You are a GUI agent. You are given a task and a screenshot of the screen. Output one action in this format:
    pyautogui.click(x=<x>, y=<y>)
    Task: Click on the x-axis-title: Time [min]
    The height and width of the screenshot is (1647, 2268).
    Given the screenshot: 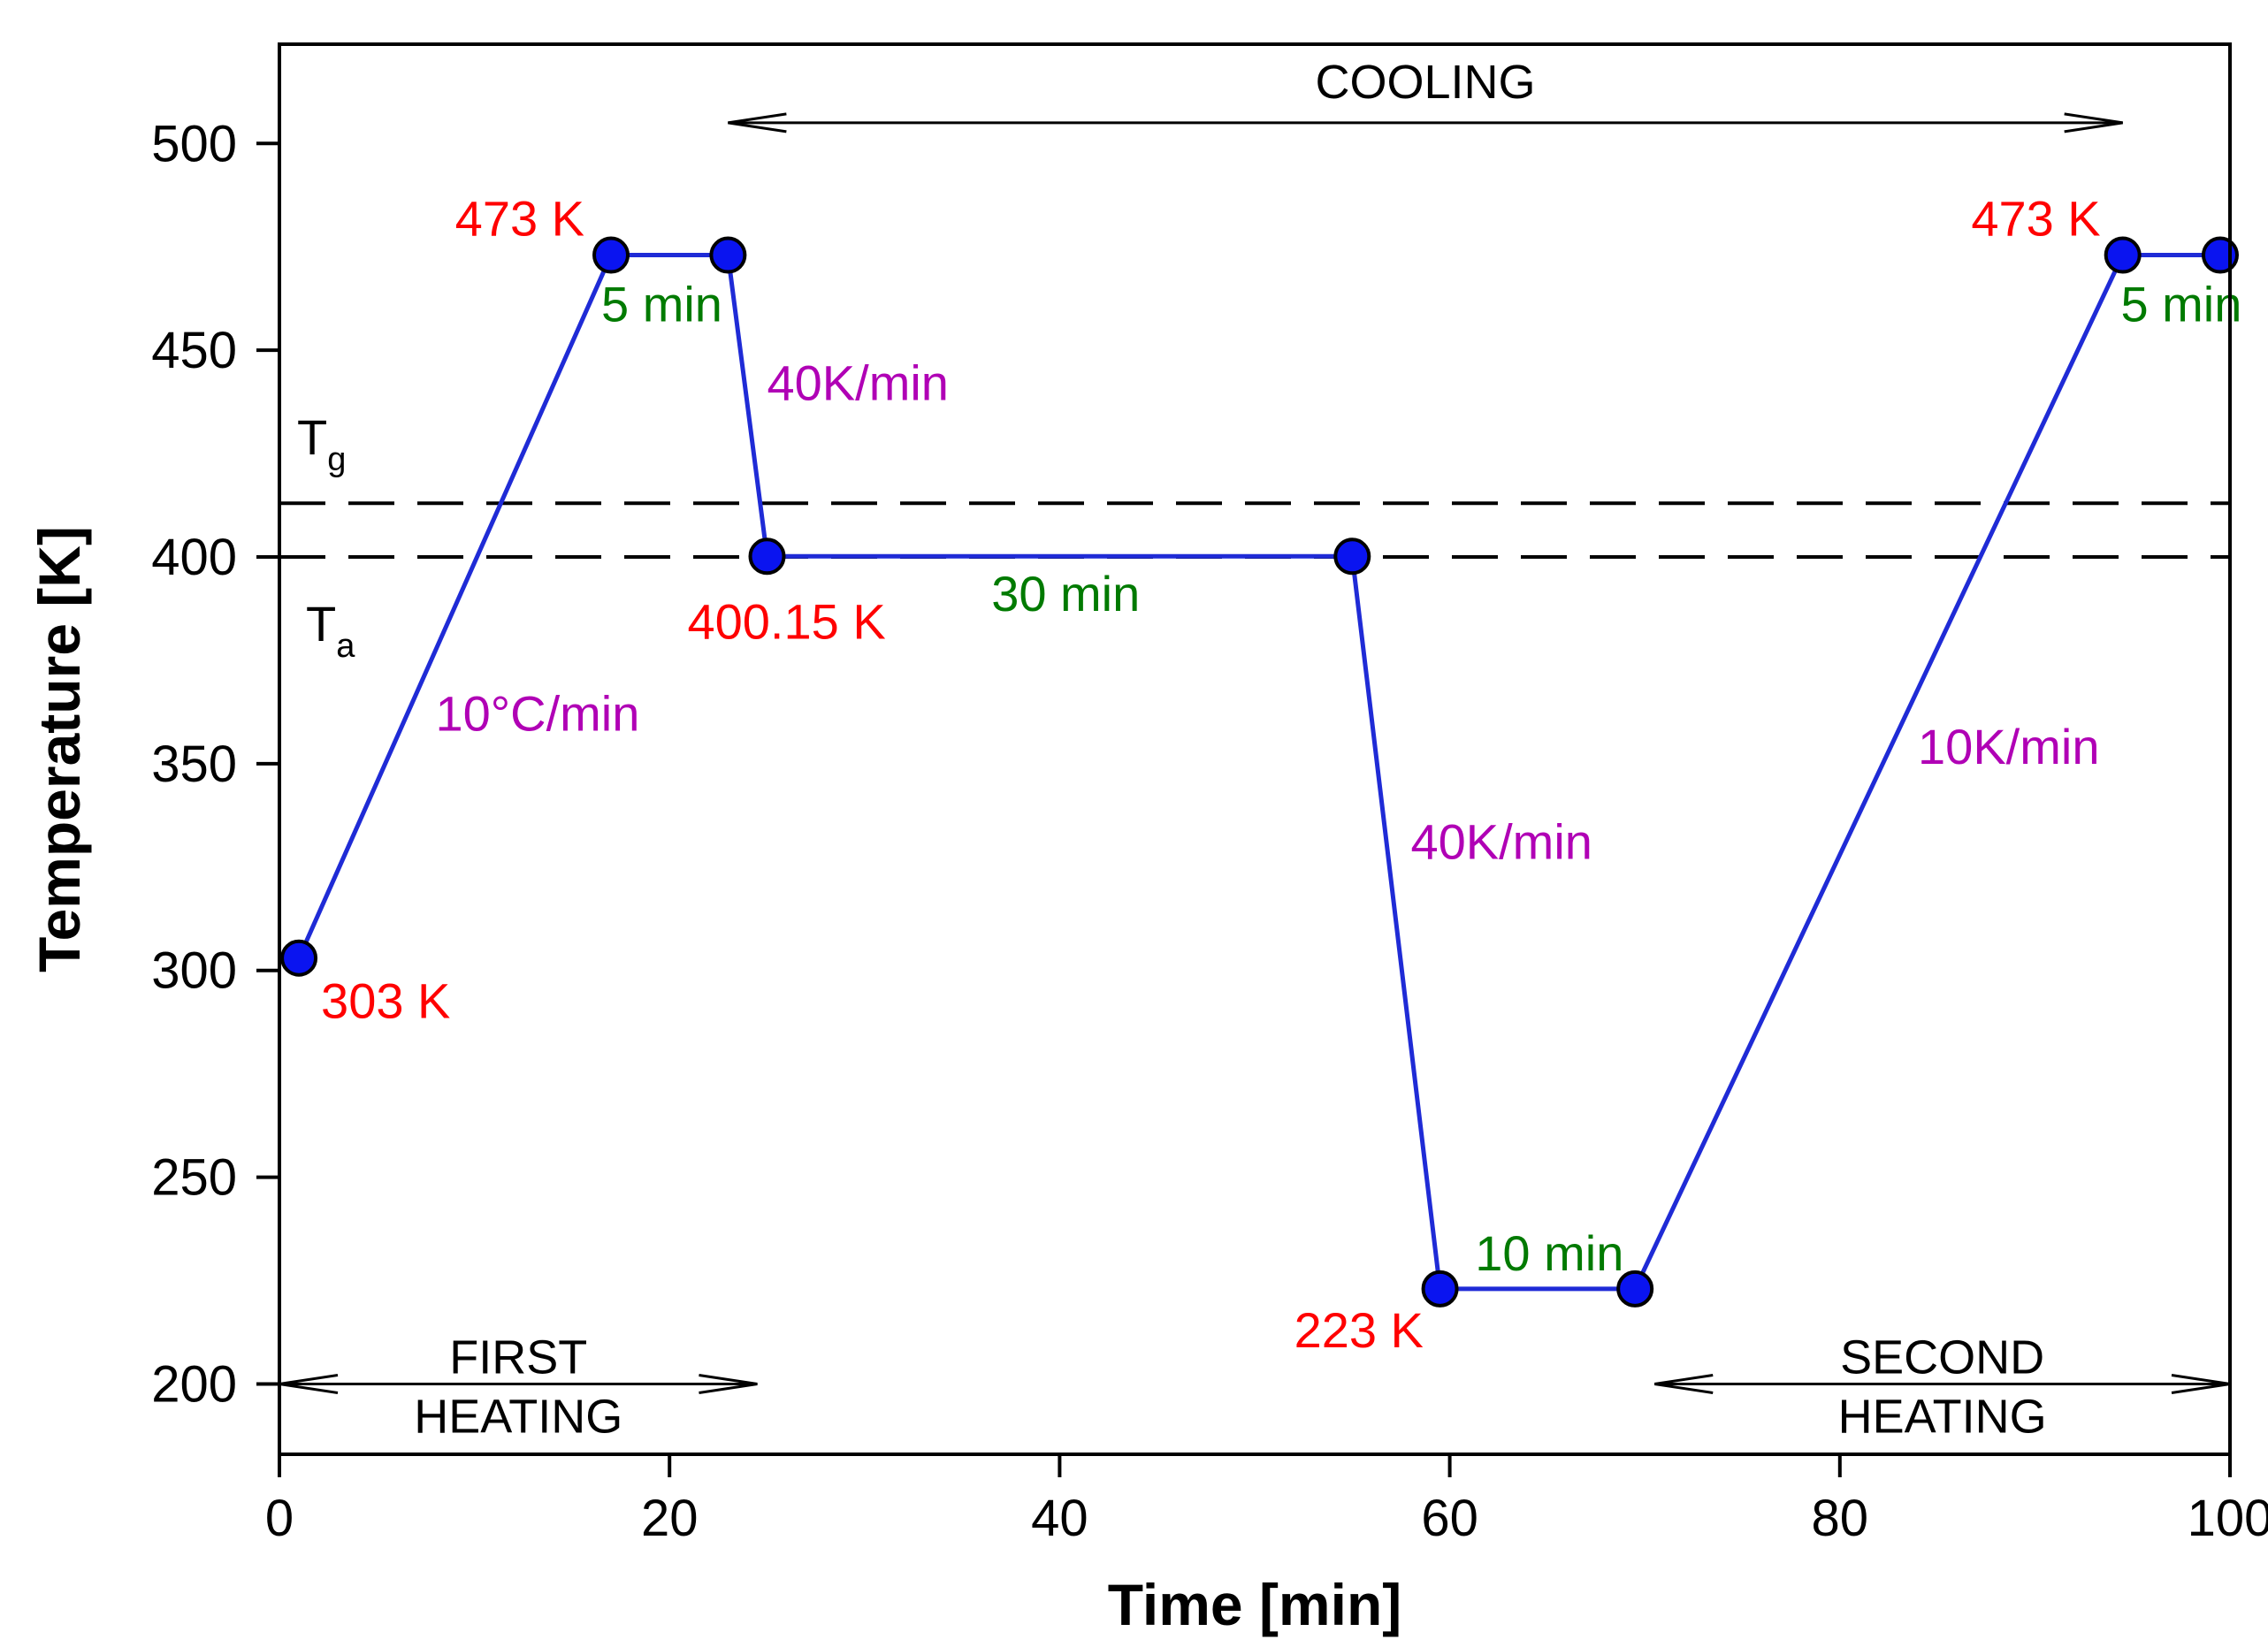 What is the action you would take?
    pyautogui.click(x=1254, y=1604)
    